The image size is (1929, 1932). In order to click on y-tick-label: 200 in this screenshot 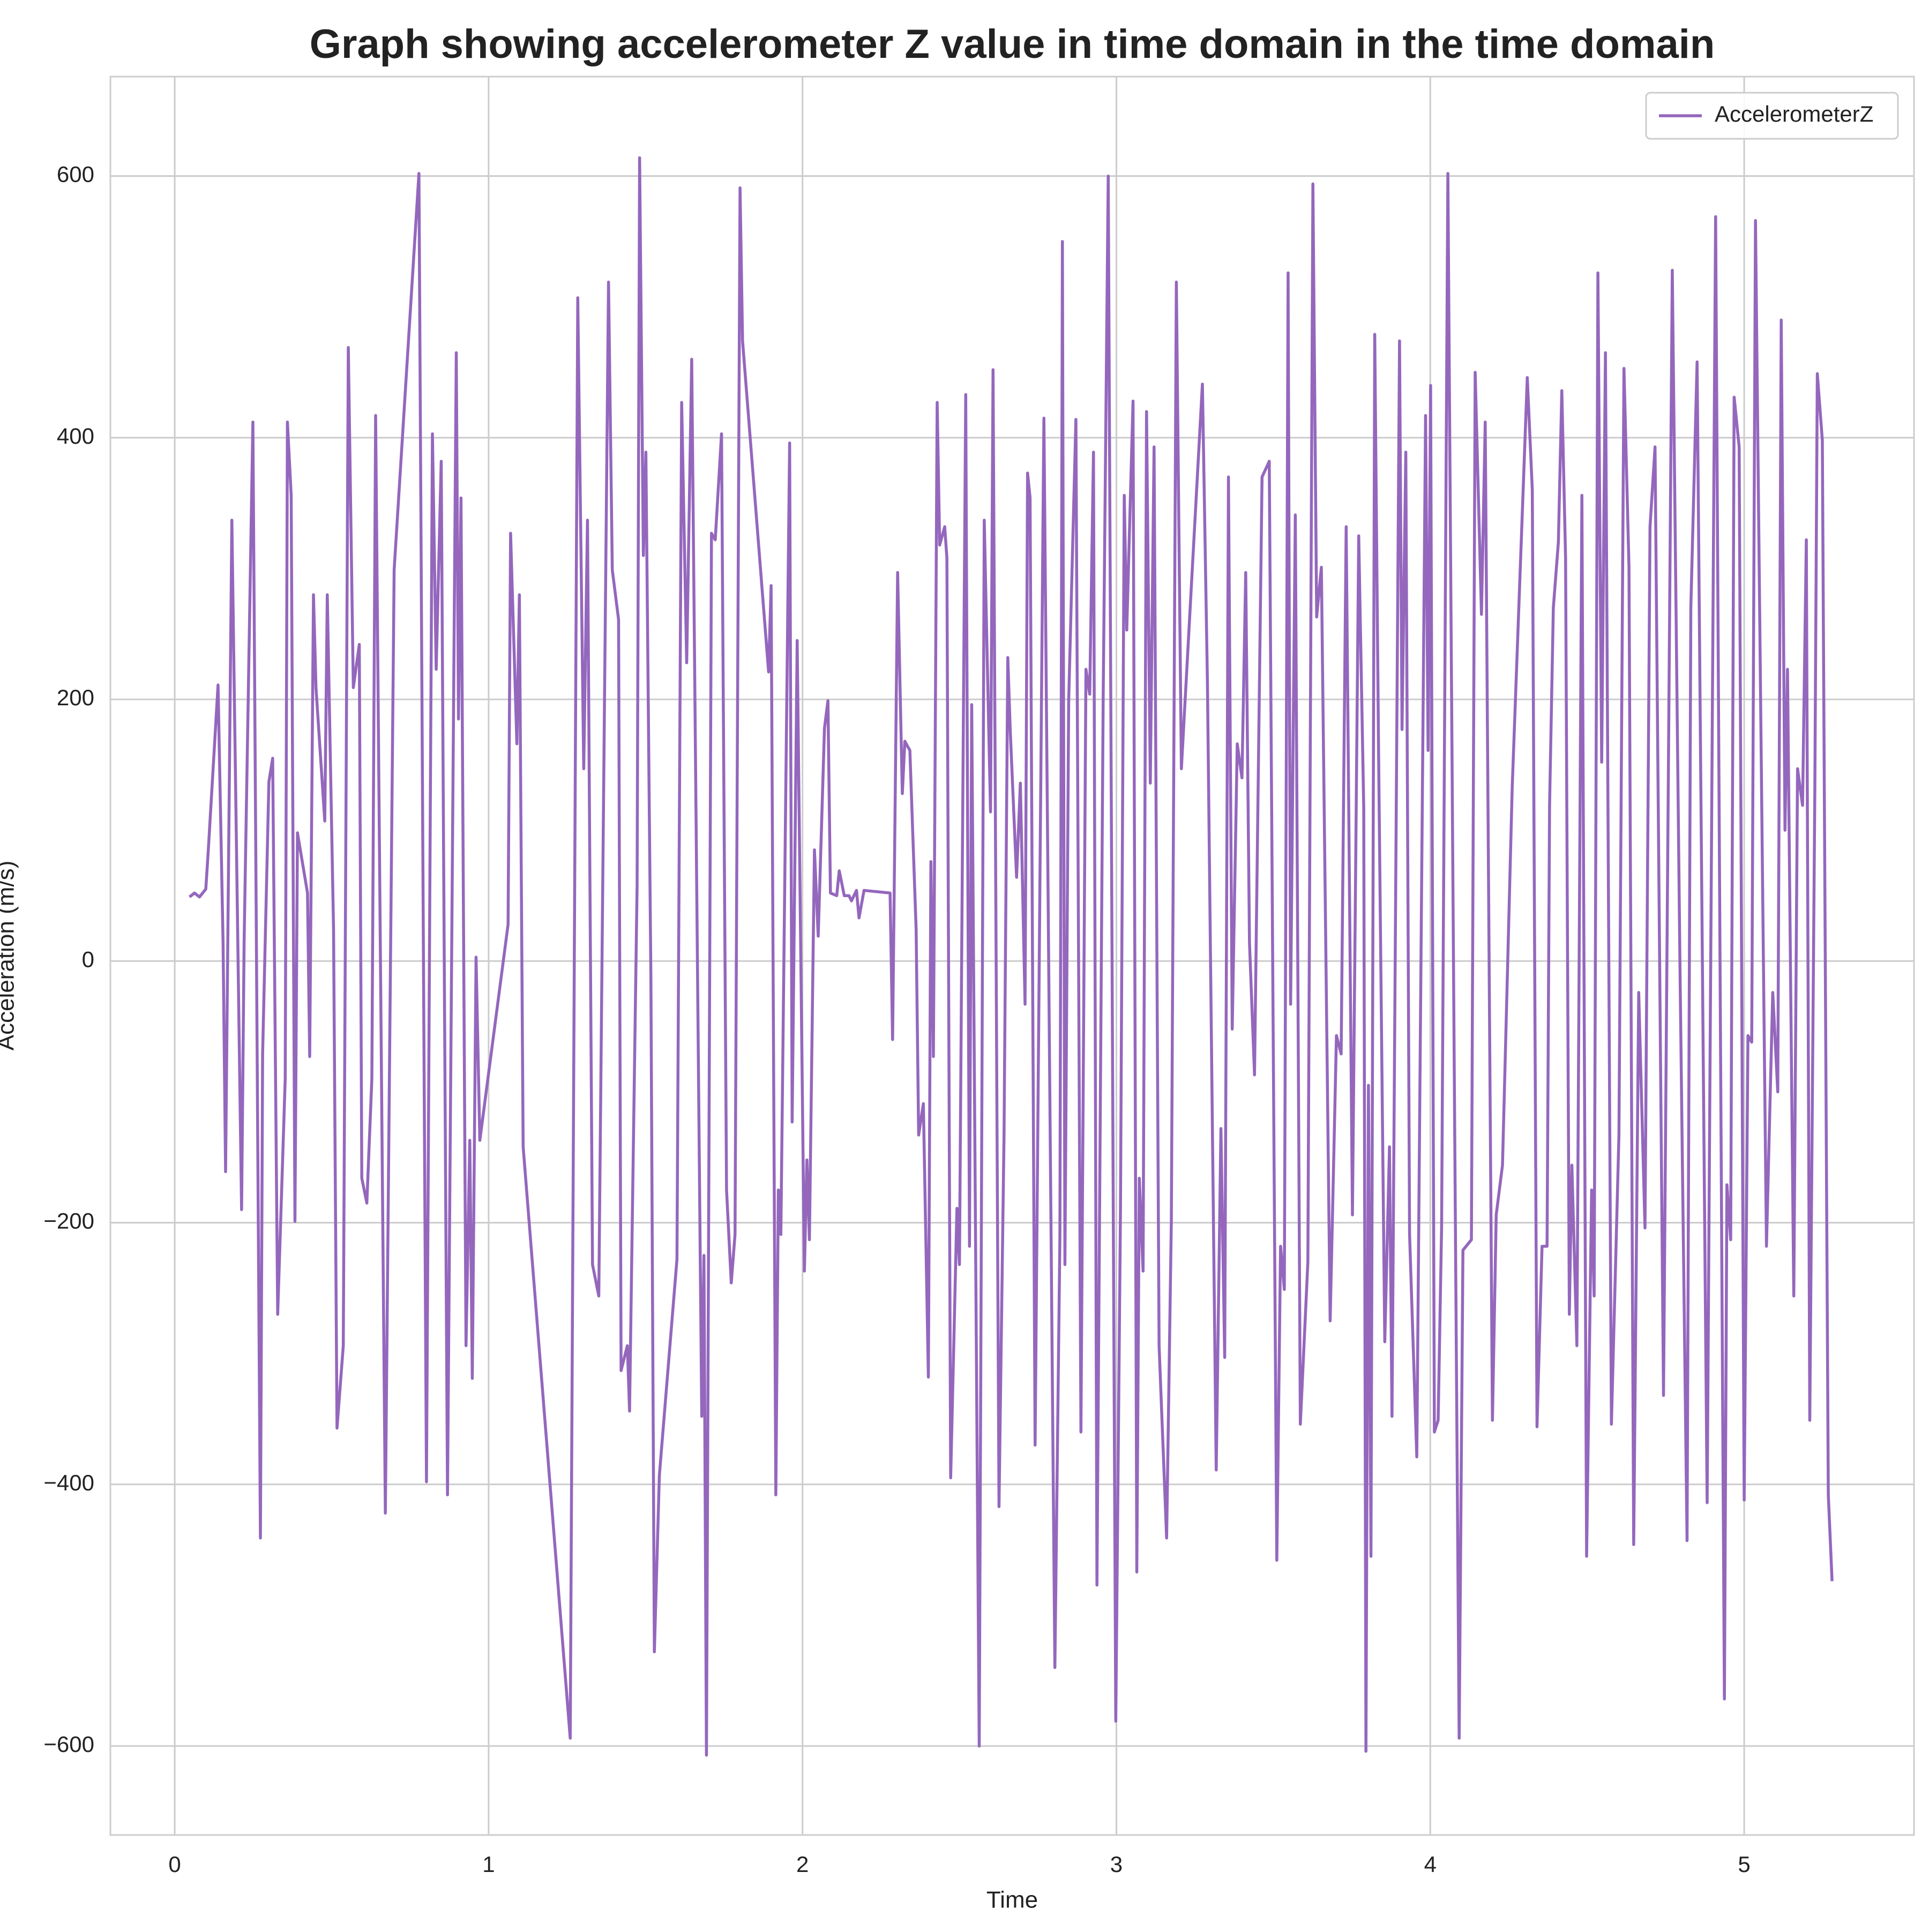, I will do `click(76, 697)`.